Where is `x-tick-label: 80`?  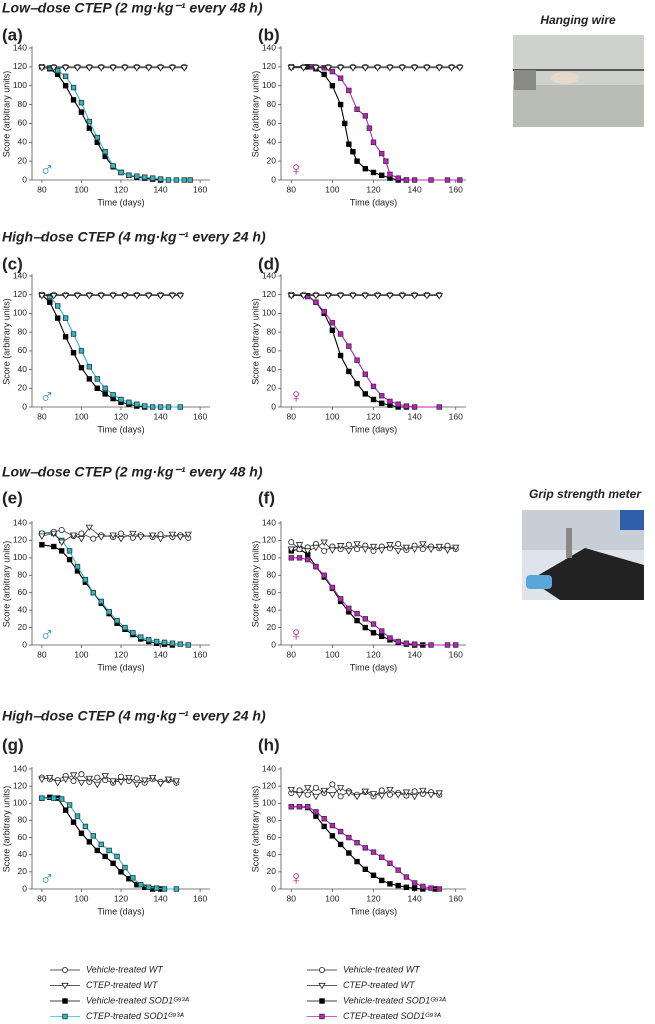
x-tick-label: 80 is located at coordinates (42, 898).